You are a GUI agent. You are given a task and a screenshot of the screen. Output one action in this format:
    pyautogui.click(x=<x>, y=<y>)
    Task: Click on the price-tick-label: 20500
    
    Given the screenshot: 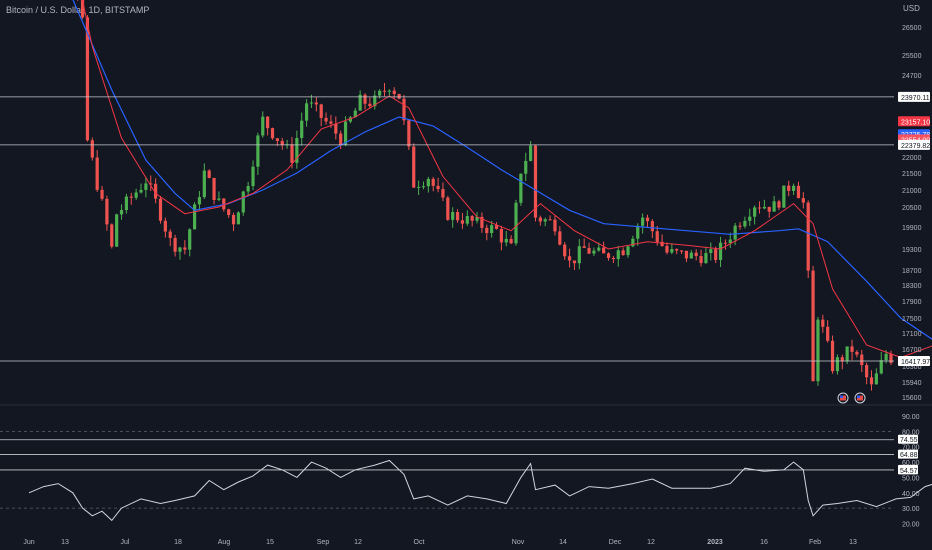 What is the action you would take?
    pyautogui.click(x=912, y=208)
    